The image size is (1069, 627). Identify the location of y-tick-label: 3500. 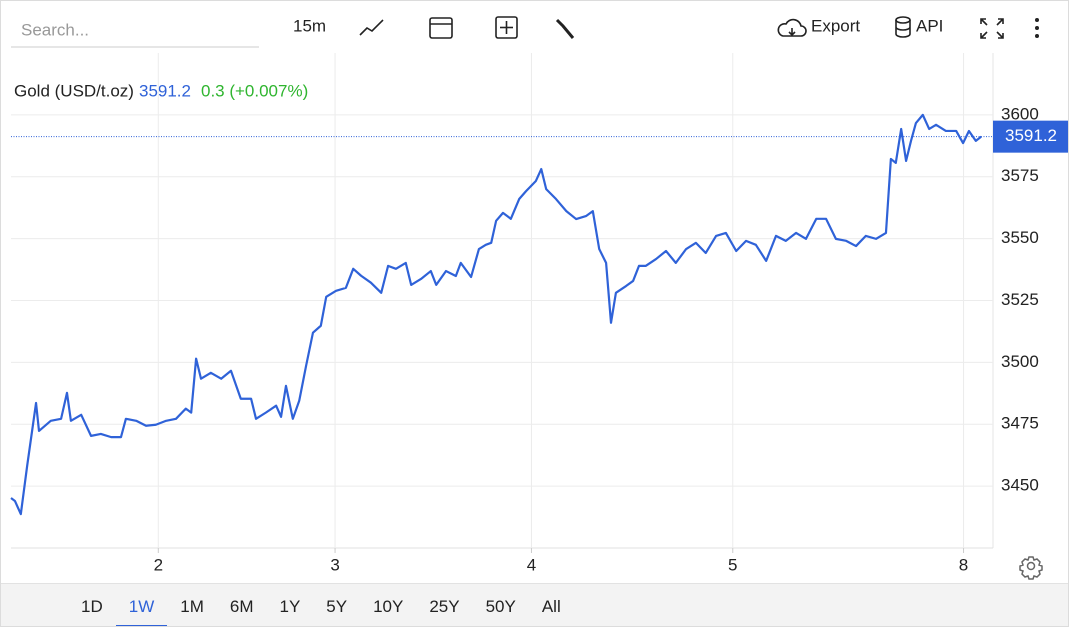
(1020, 361).